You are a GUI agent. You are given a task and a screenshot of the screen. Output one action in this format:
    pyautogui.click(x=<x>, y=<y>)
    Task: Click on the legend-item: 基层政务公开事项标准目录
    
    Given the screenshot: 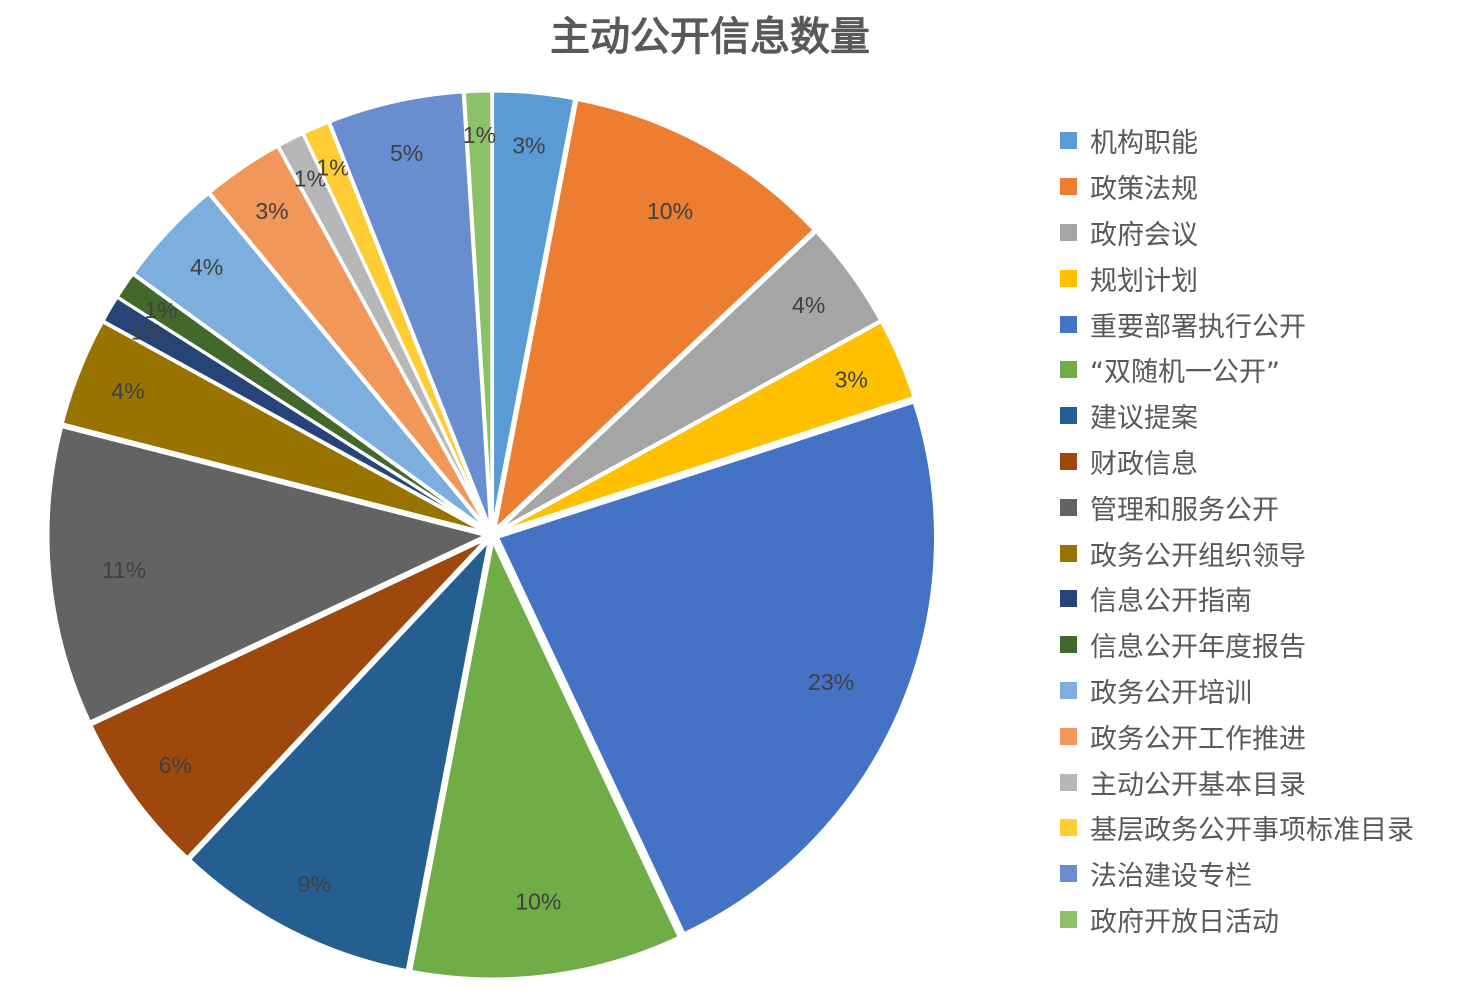 What is the action you would take?
    pyautogui.click(x=1237, y=828)
    